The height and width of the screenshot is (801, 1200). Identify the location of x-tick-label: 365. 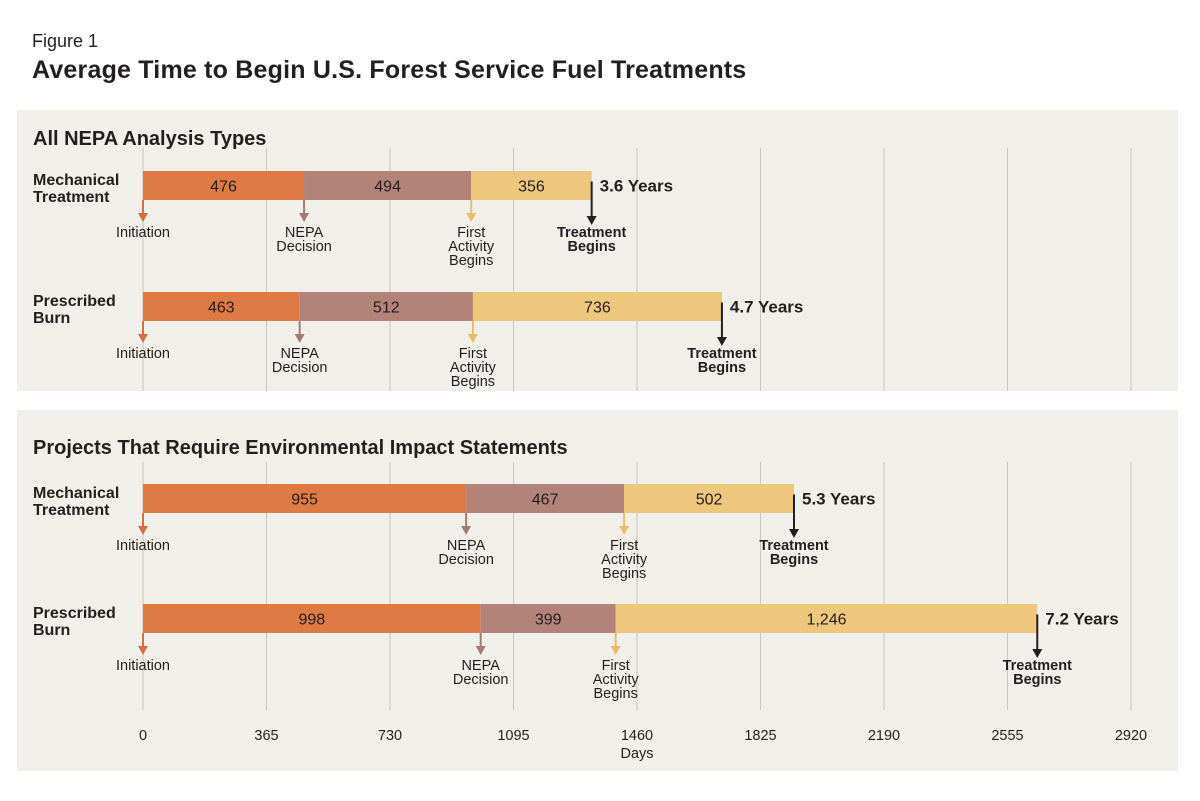
(266, 736).